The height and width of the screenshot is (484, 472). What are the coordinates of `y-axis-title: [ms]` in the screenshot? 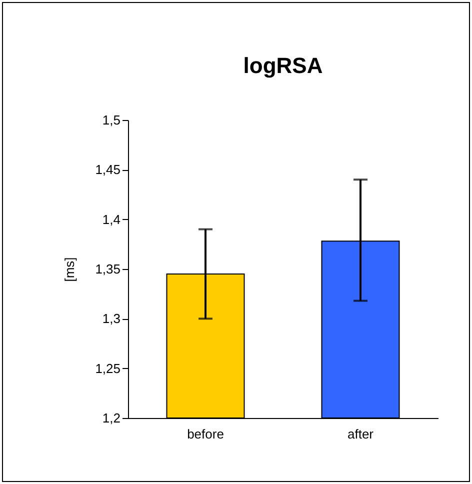 It's located at (70, 269).